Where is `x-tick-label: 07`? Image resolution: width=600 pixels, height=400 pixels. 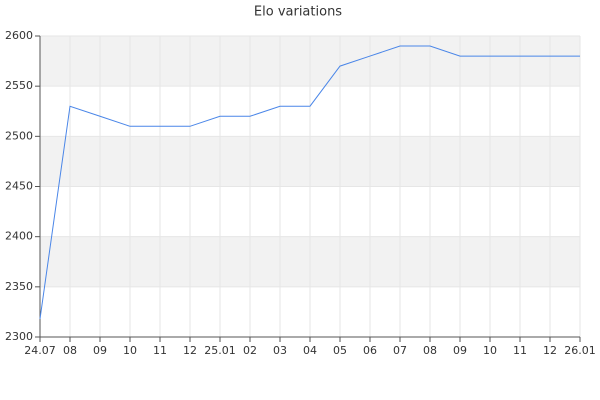 x-tick-label: 07 is located at coordinates (400, 350).